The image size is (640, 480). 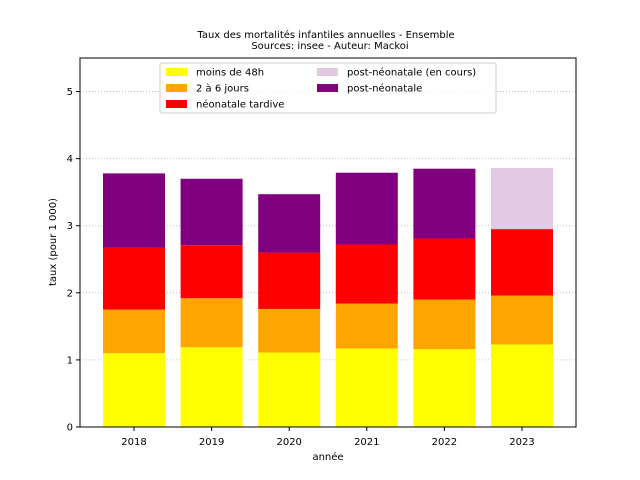 What do you see at coordinates (411, 73) in the screenshot?
I see `legend-label: post-néonatale (en cours)` at bounding box center [411, 73].